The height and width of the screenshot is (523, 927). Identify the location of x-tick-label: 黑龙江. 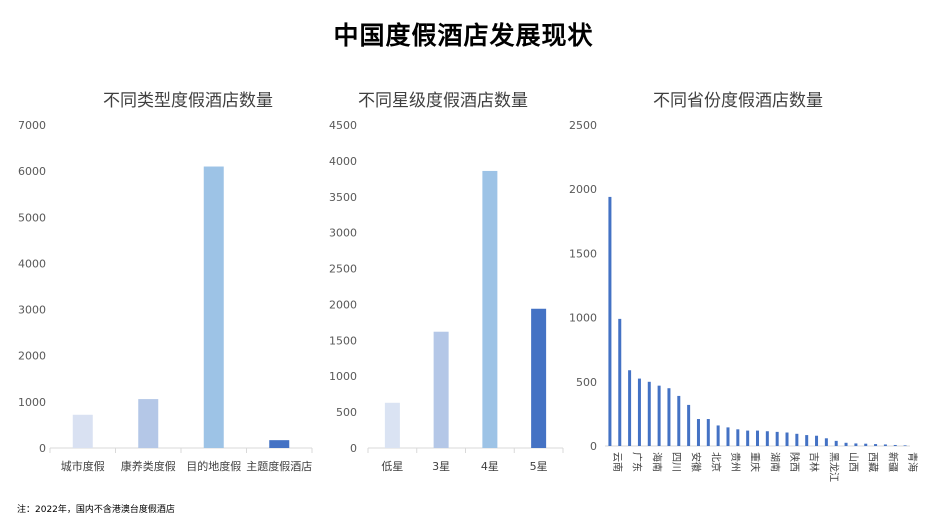
(833, 467).